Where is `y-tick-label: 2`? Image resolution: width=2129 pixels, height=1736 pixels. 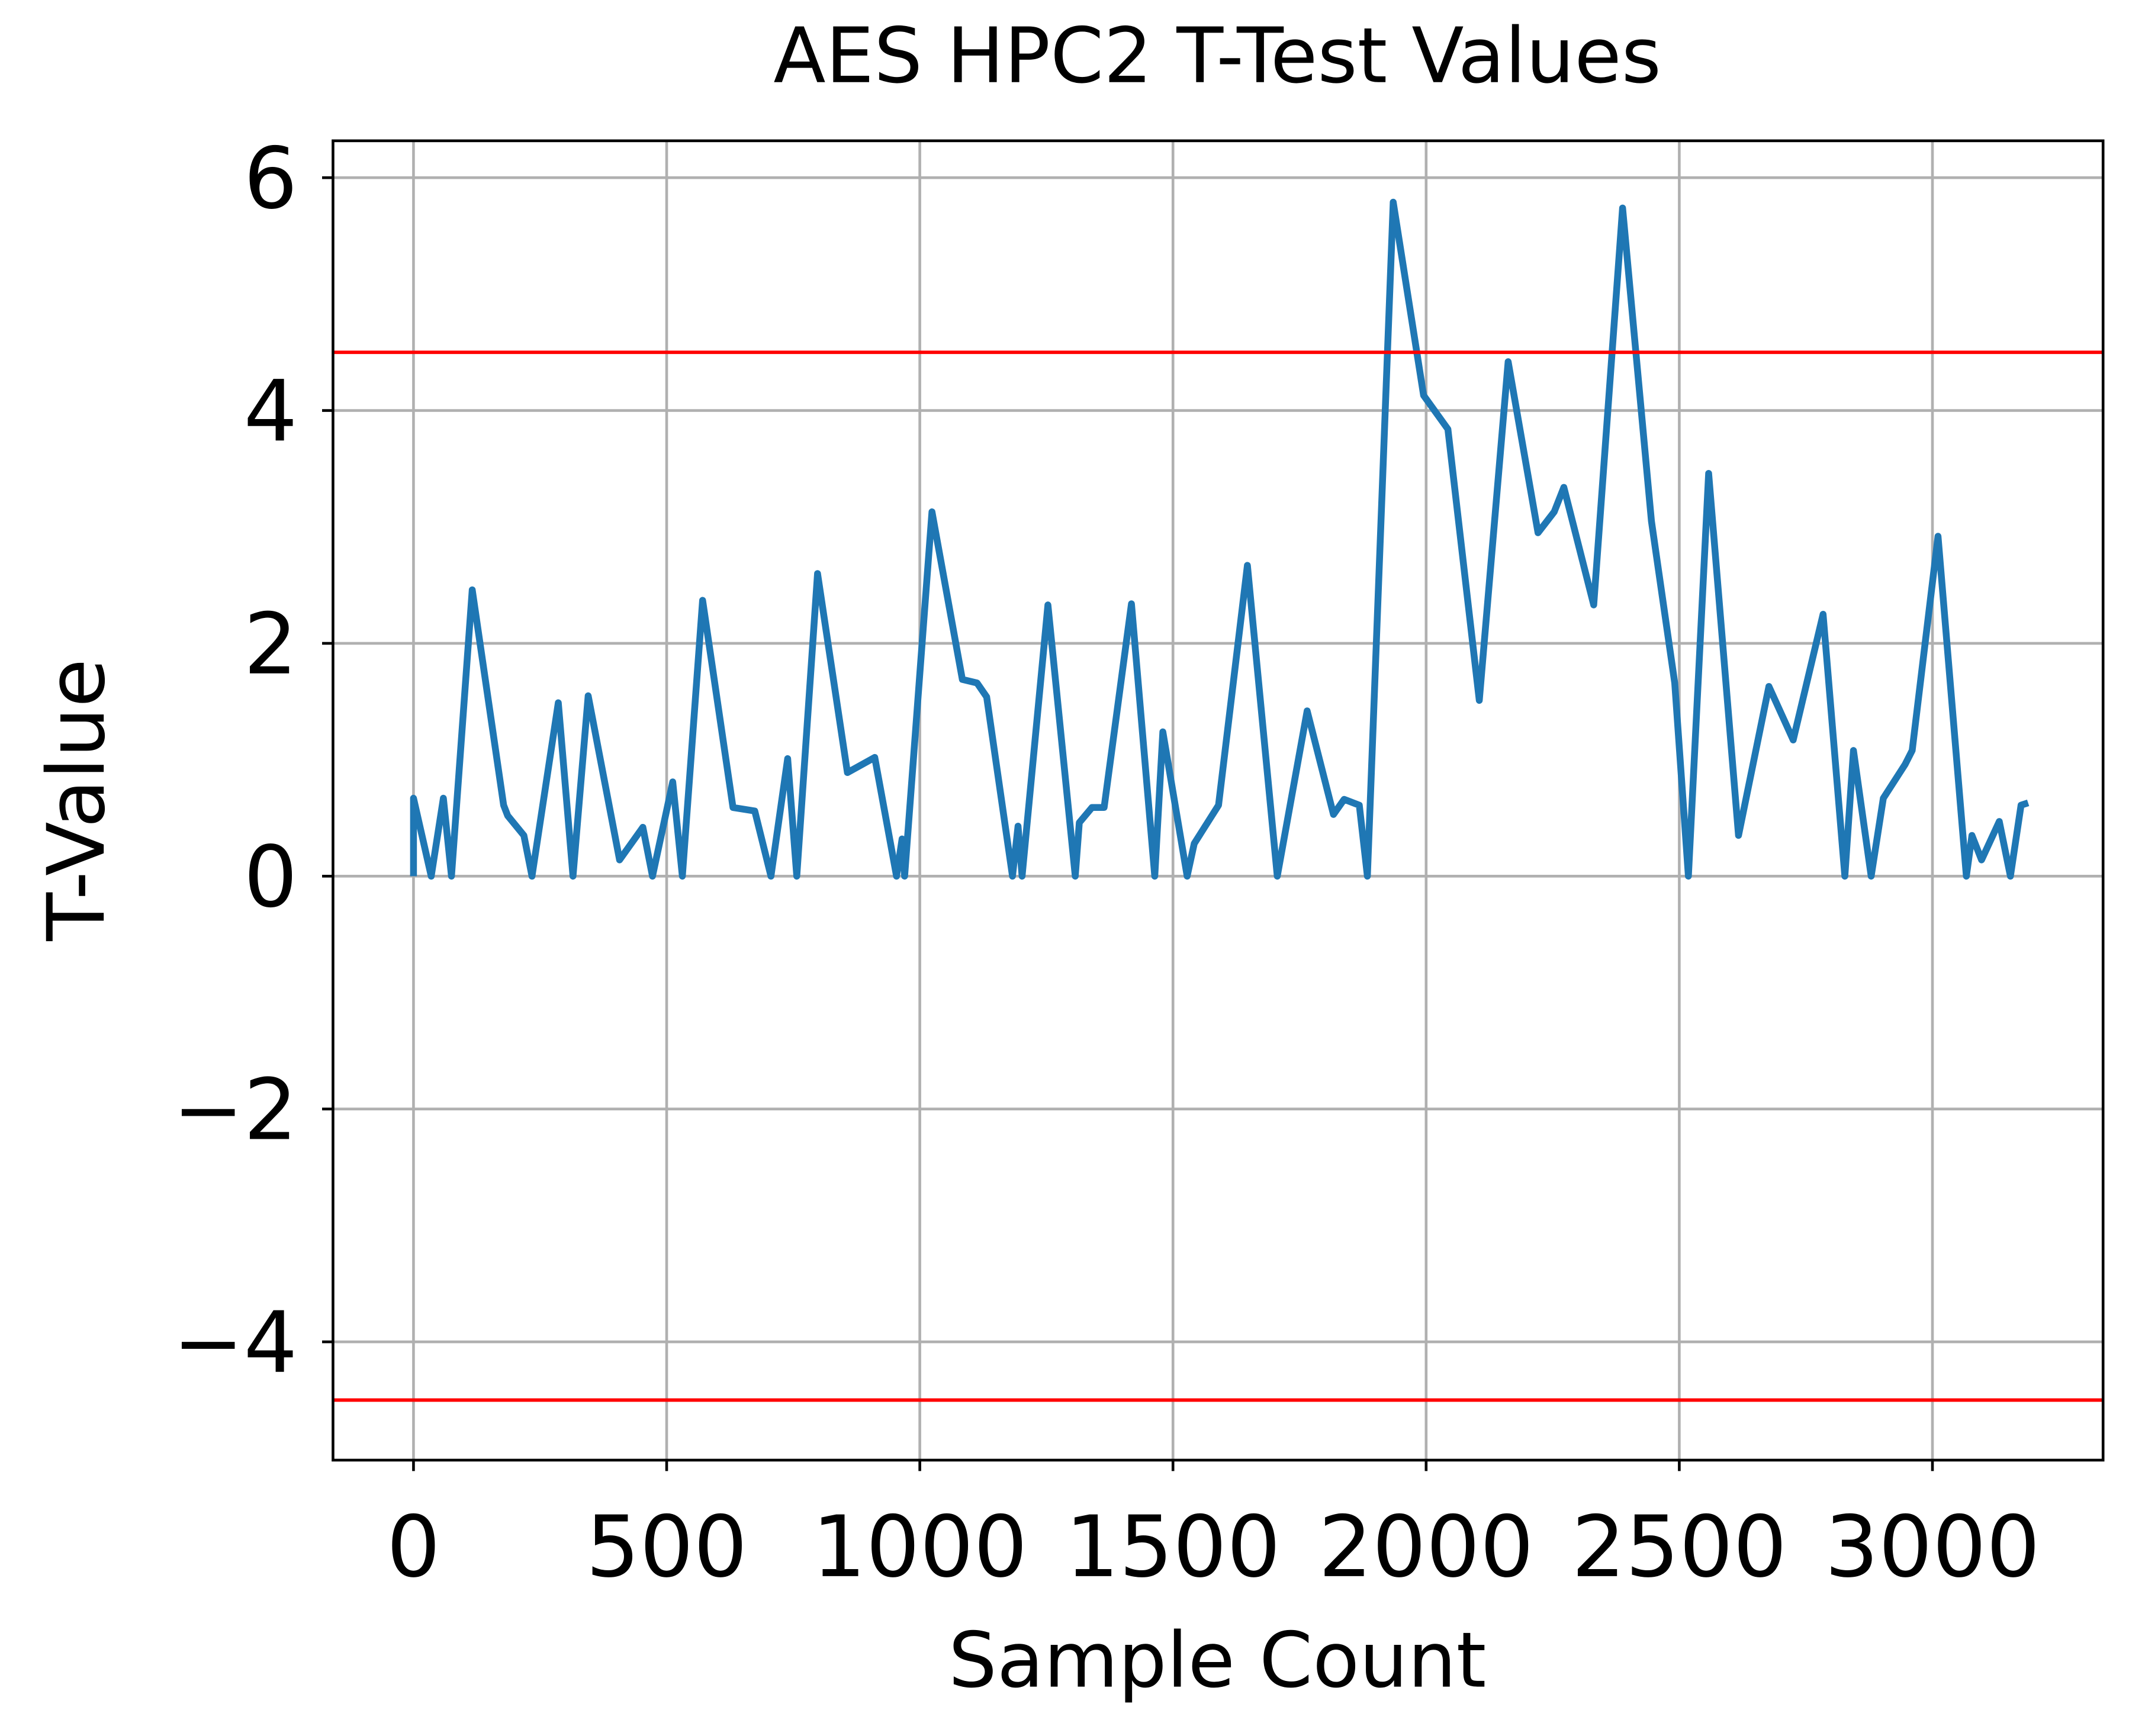
y-tick-label: 2 is located at coordinates (271, 644).